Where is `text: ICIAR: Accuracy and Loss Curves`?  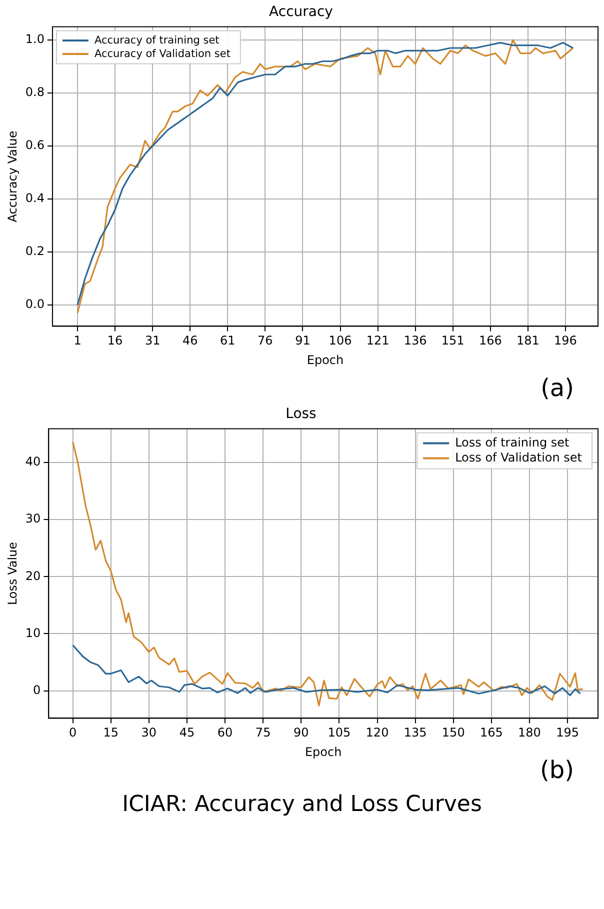
text: ICIAR: Accuracy and Loss Curves is located at coordinates (302, 804).